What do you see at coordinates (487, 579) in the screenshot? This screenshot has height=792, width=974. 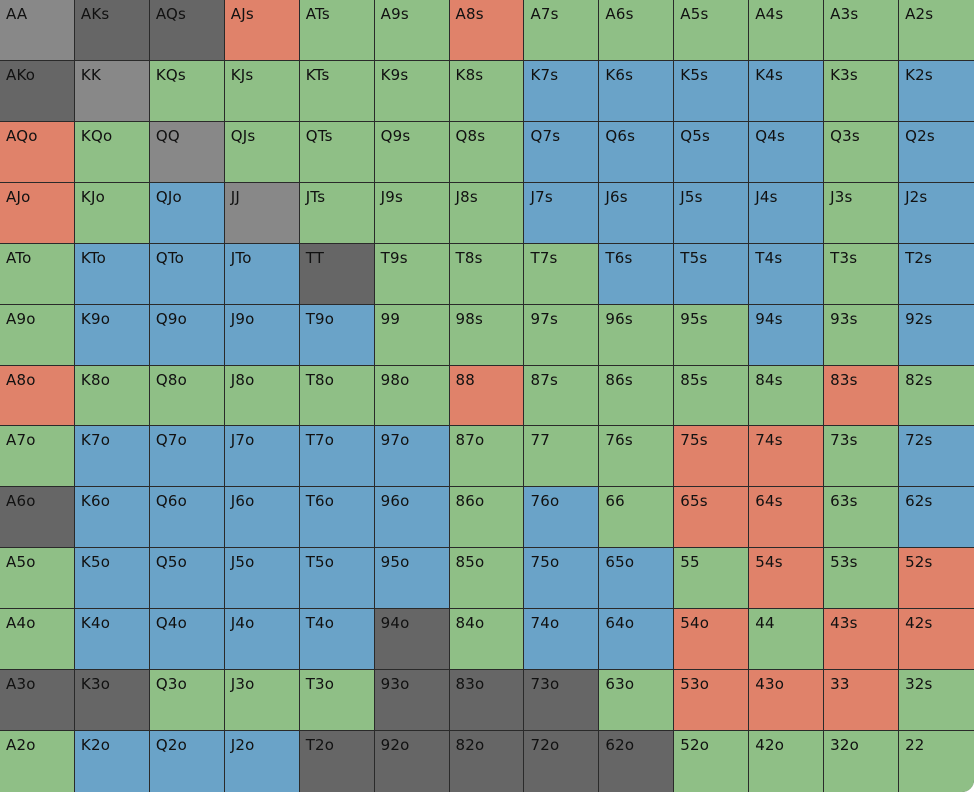 I see `hand-cell-85o: 85o` at bounding box center [487, 579].